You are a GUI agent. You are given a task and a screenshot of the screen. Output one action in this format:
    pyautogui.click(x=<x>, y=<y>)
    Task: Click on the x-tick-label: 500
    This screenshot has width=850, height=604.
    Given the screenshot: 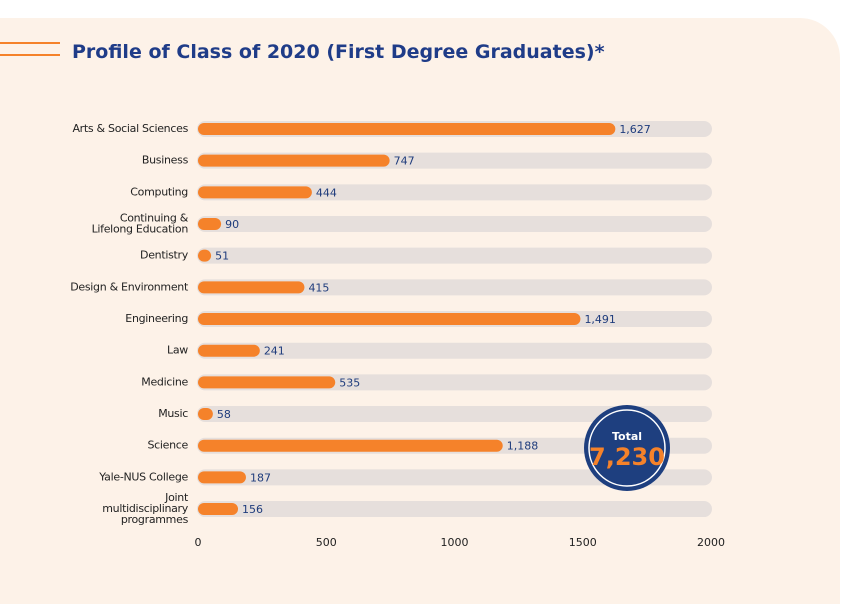 What is the action you would take?
    pyautogui.click(x=326, y=542)
    